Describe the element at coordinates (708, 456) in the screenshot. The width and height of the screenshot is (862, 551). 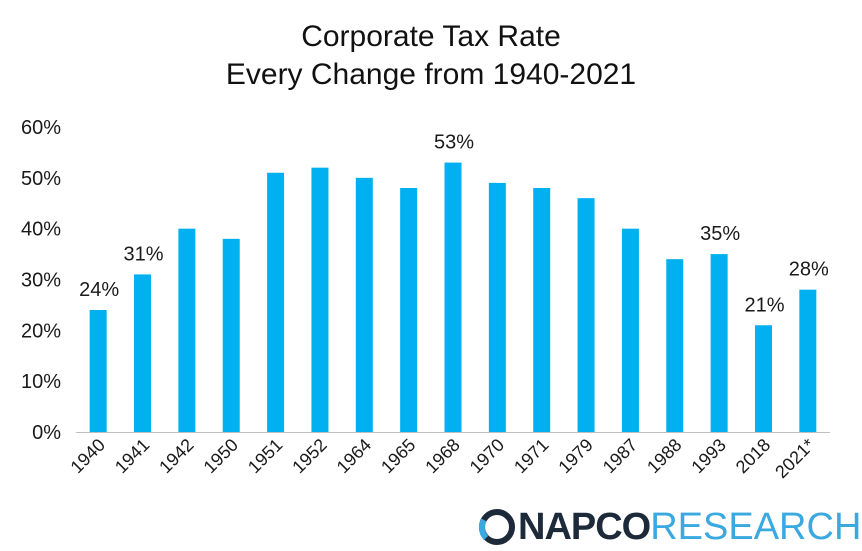
I see `x-tick-label: 1993` at that location.